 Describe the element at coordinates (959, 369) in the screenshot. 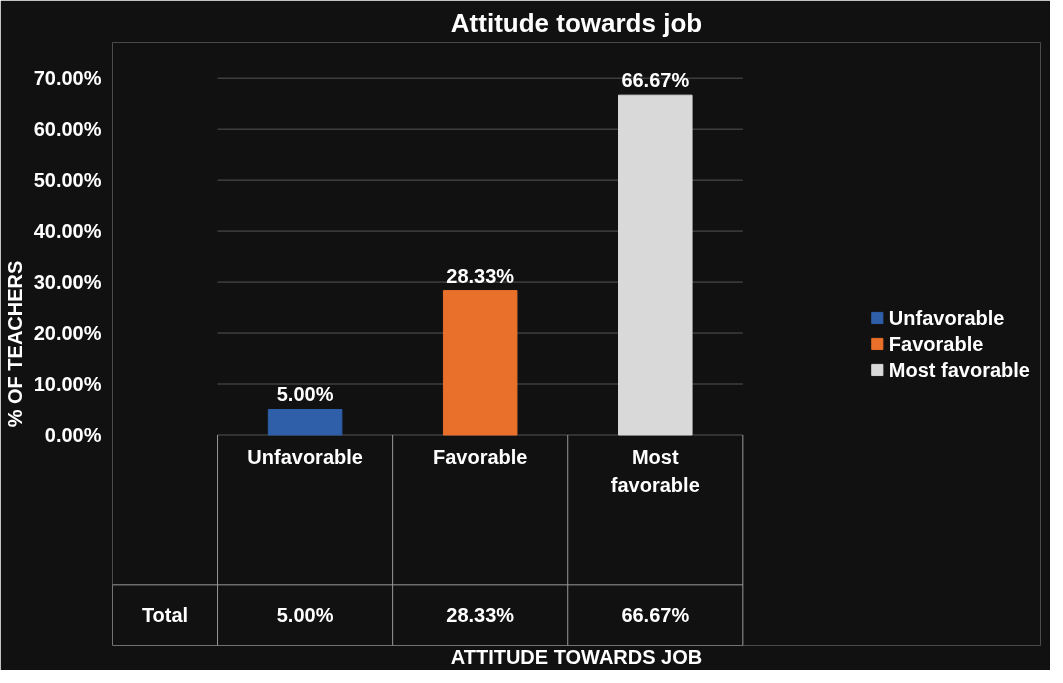

I see `legend-label: Most favorable` at that location.